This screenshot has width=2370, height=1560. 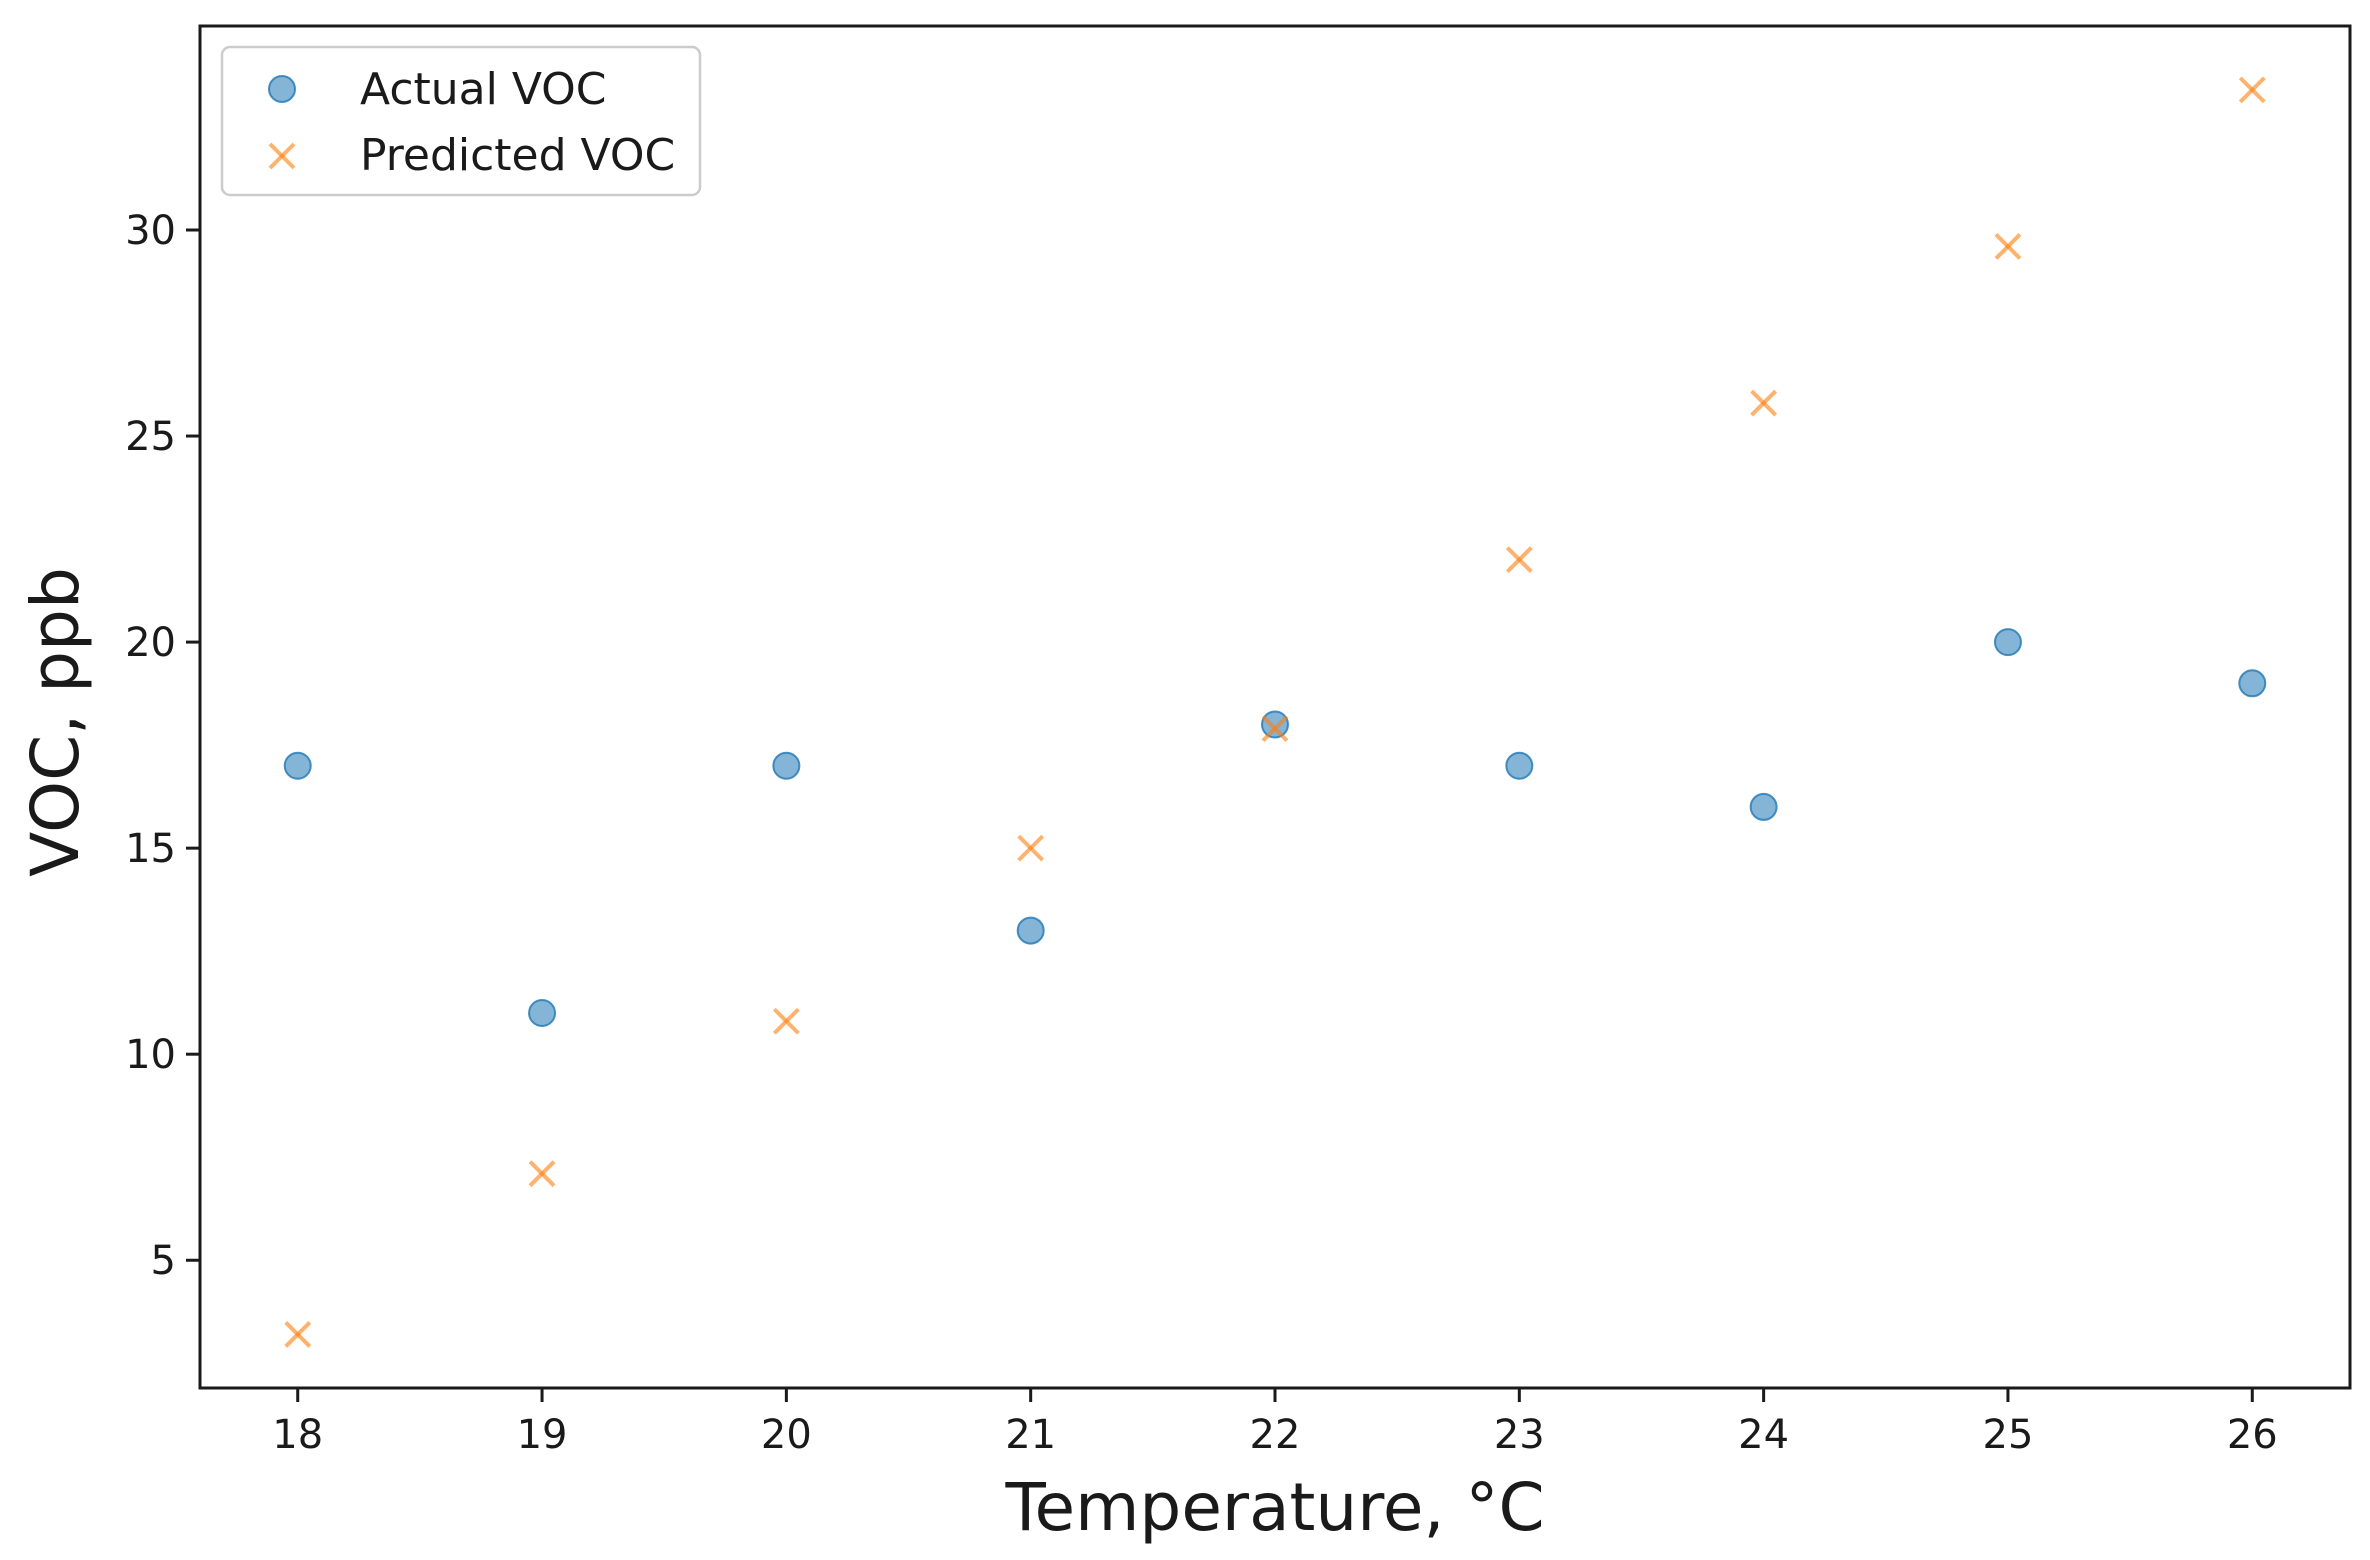 I want to click on legend-frame, so click(x=461, y=121).